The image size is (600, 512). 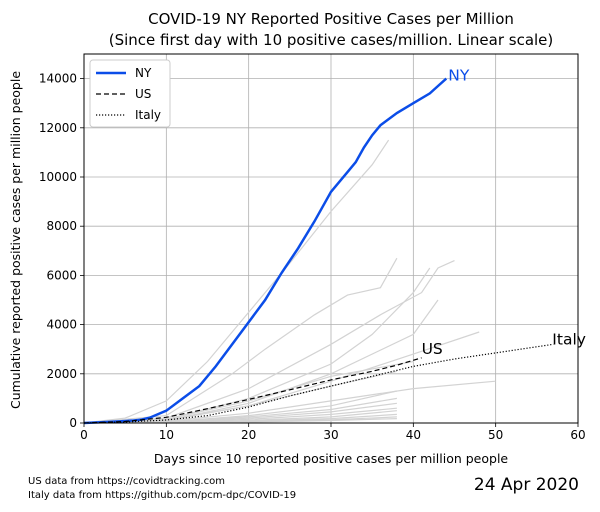 I want to click on x-tick-label: 40, so click(x=413, y=435).